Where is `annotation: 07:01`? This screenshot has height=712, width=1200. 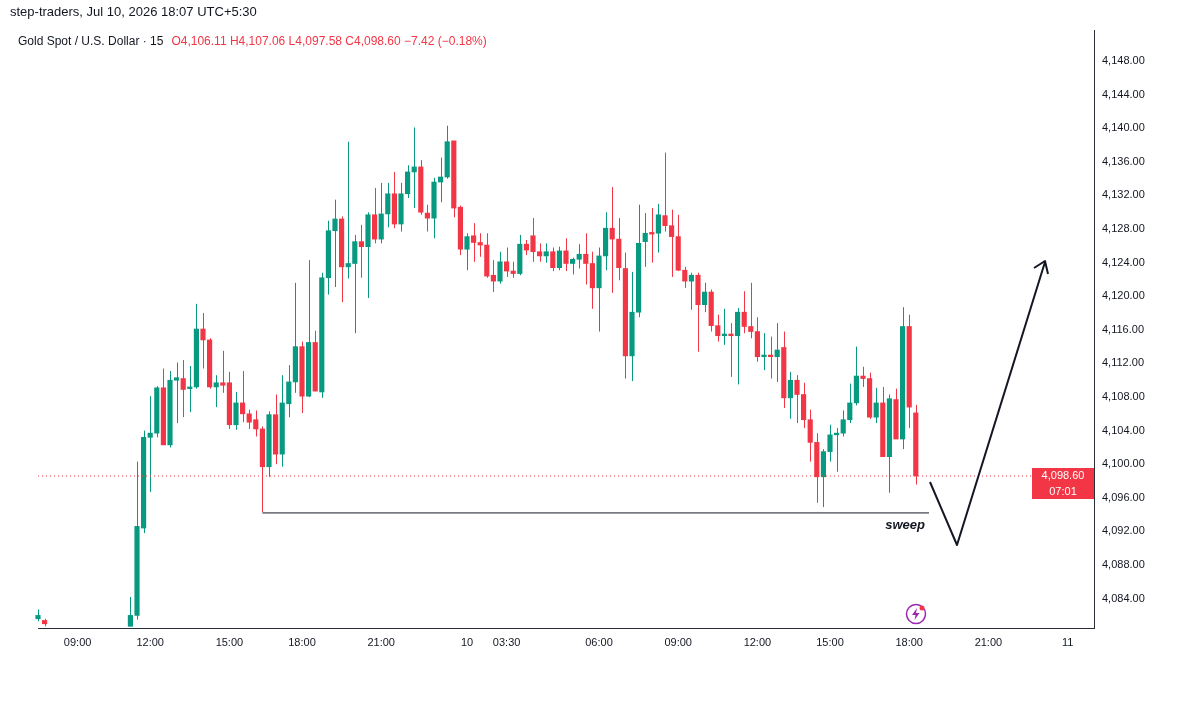 annotation: 07:01 is located at coordinates (1063, 490).